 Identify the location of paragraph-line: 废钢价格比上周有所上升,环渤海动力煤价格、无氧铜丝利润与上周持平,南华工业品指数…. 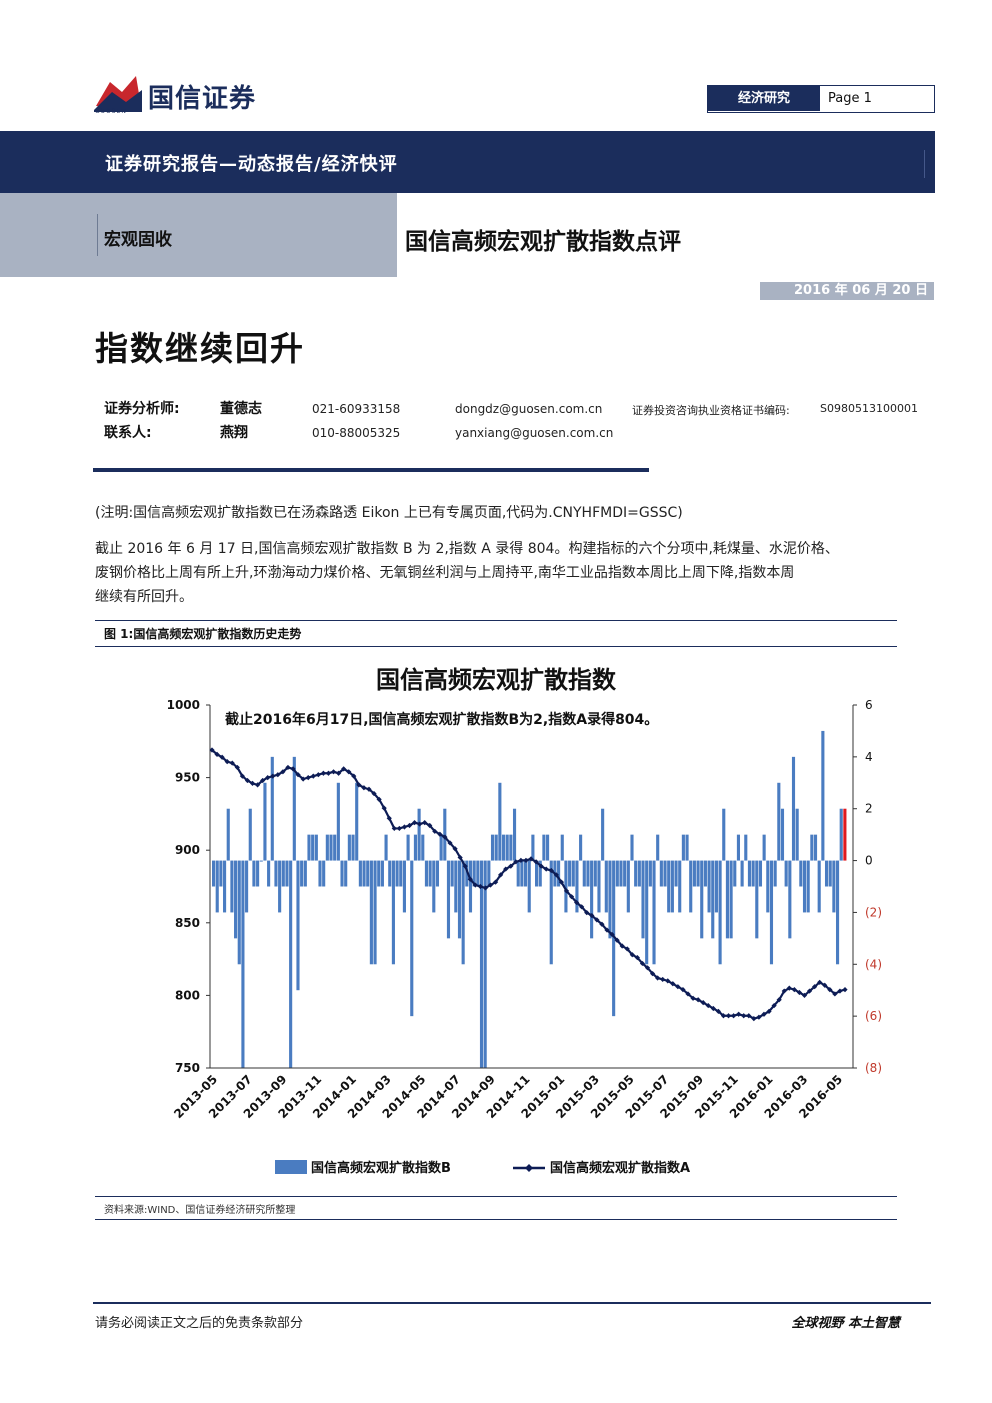
(445, 573).